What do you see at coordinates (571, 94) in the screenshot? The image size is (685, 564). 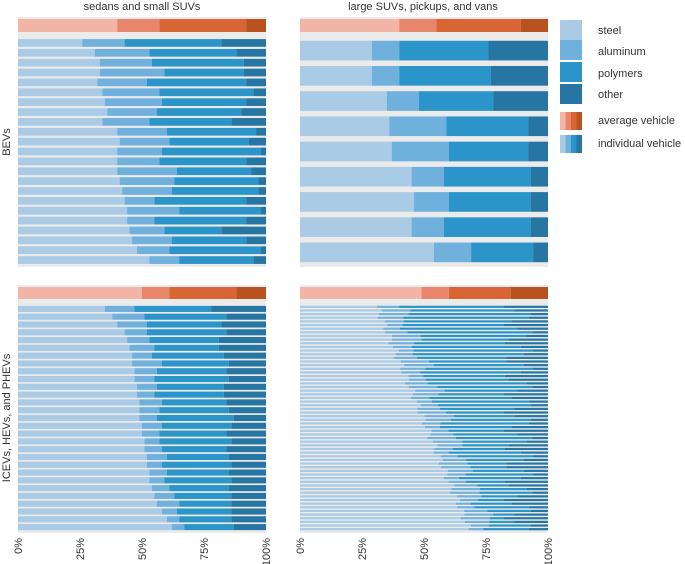 I see `legend-swatch-other` at bounding box center [571, 94].